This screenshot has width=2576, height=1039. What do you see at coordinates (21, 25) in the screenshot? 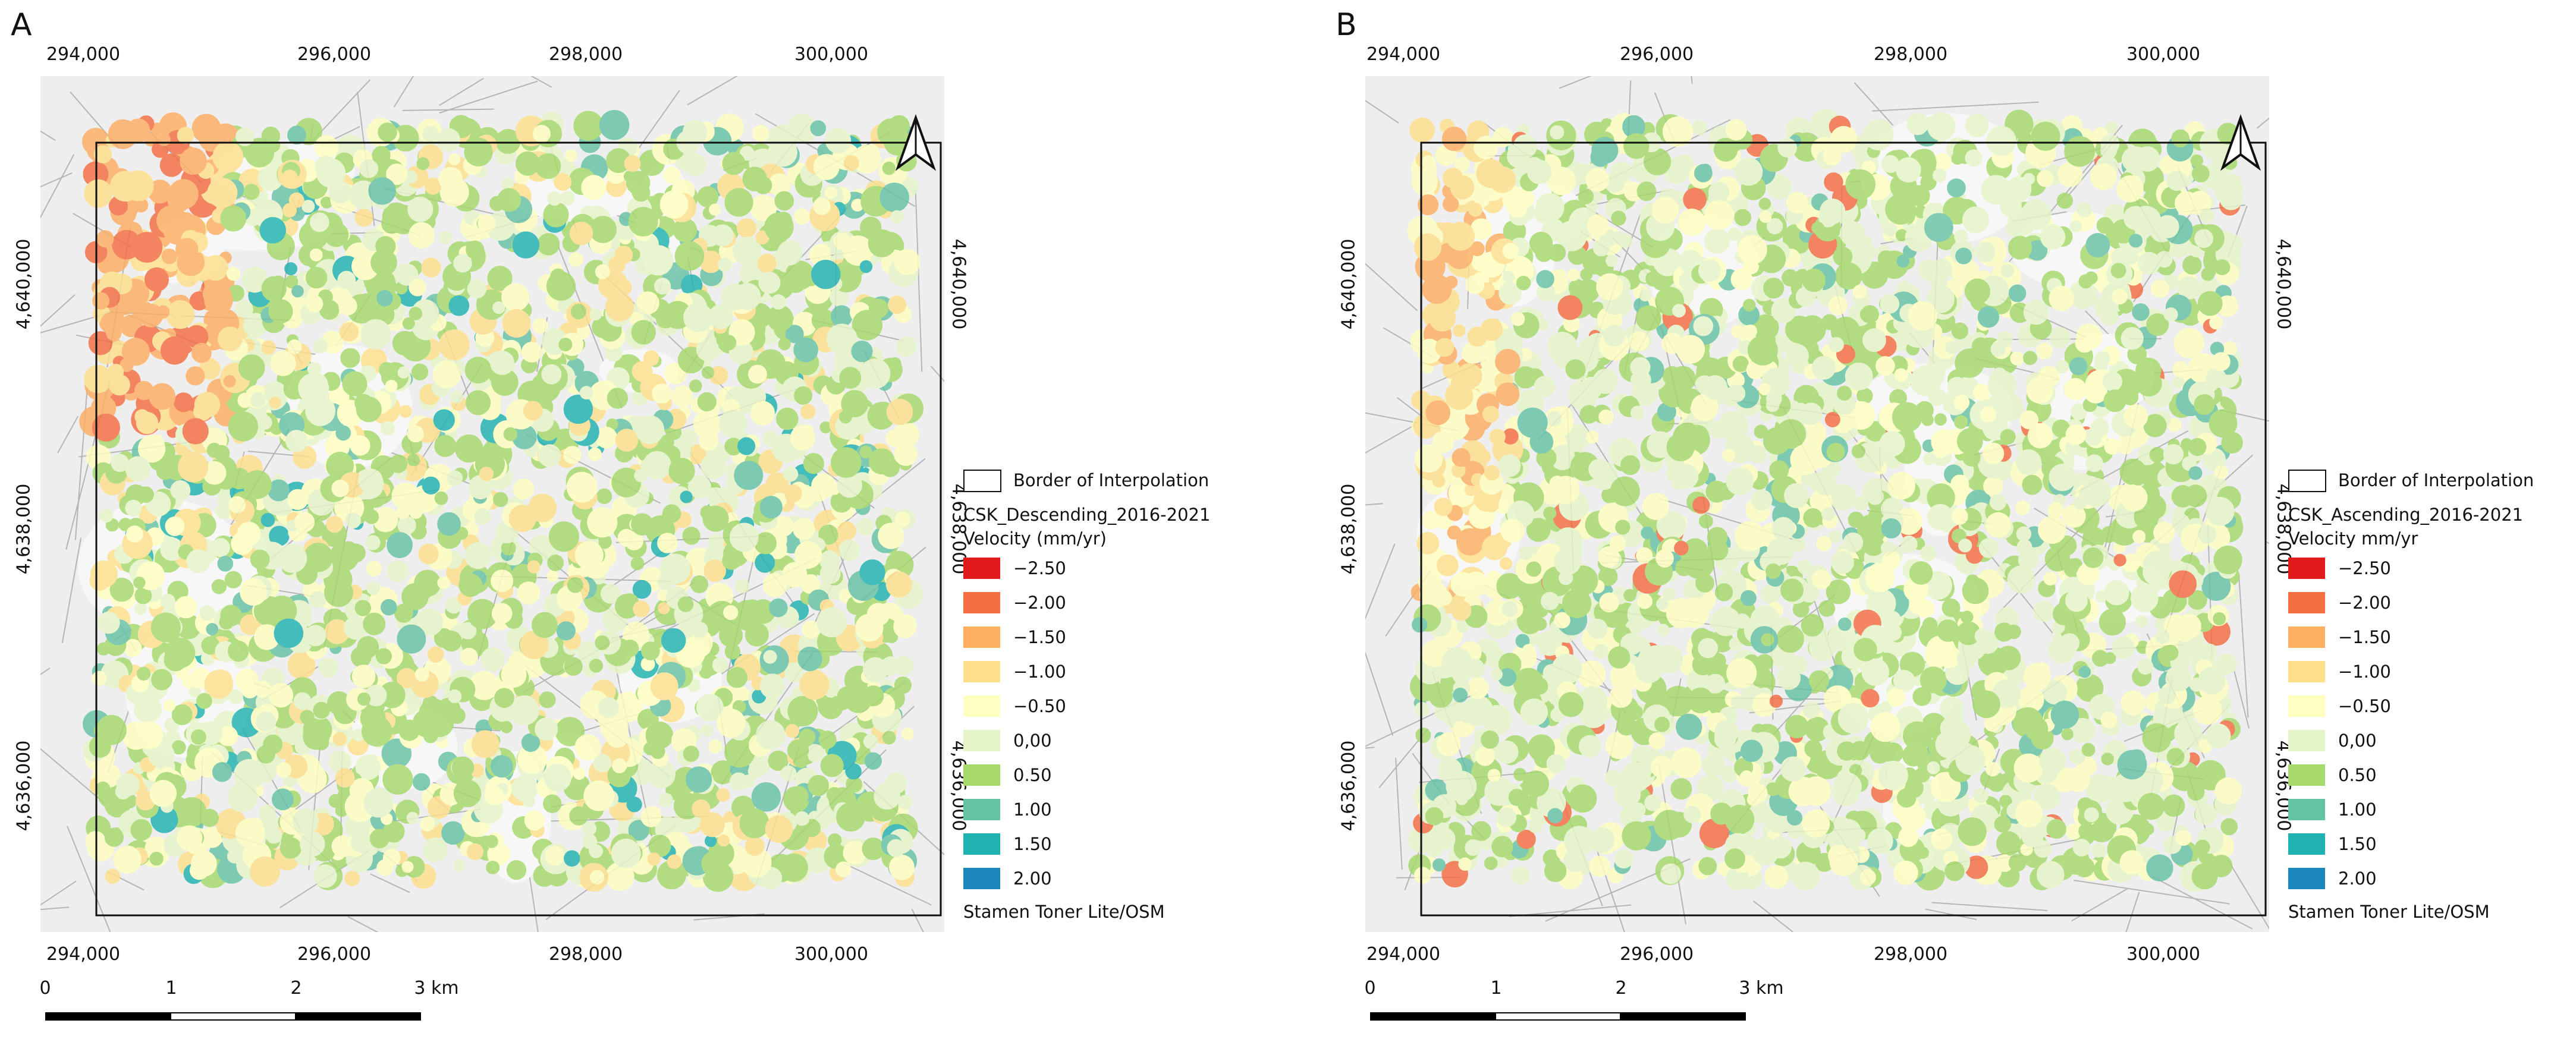
I see `panel-letter: A` at bounding box center [21, 25].